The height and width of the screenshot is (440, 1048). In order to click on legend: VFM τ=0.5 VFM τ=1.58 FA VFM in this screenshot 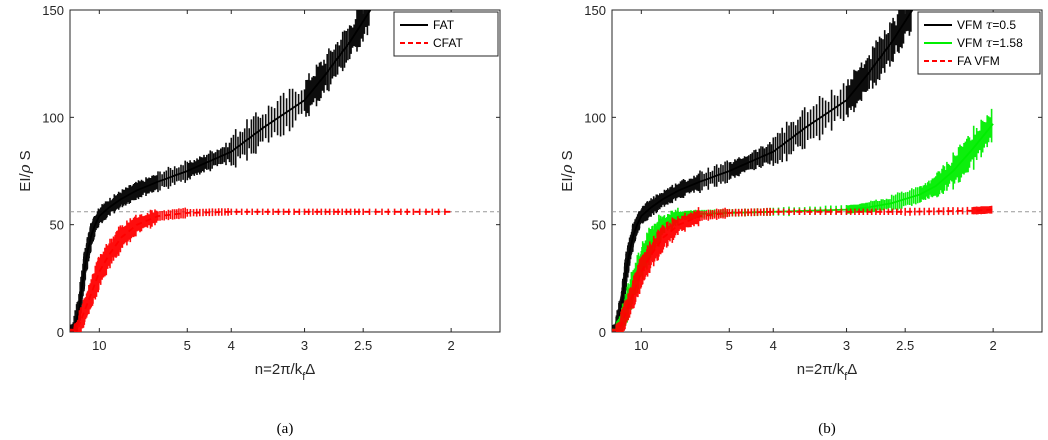, I will do `click(979, 43)`.